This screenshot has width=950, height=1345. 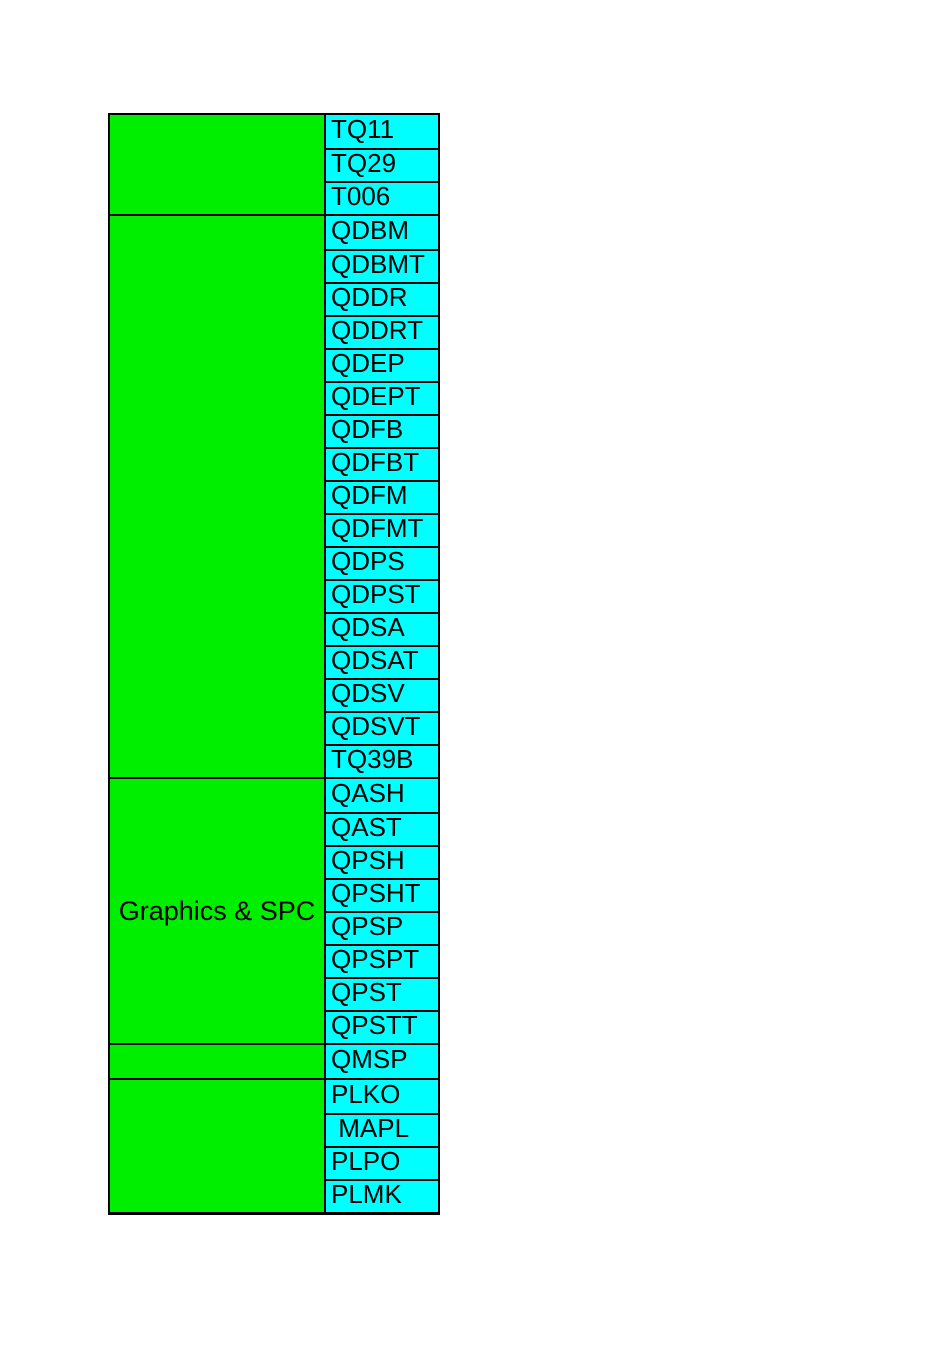 I want to click on code-cell: QDSV, so click(x=382, y=694).